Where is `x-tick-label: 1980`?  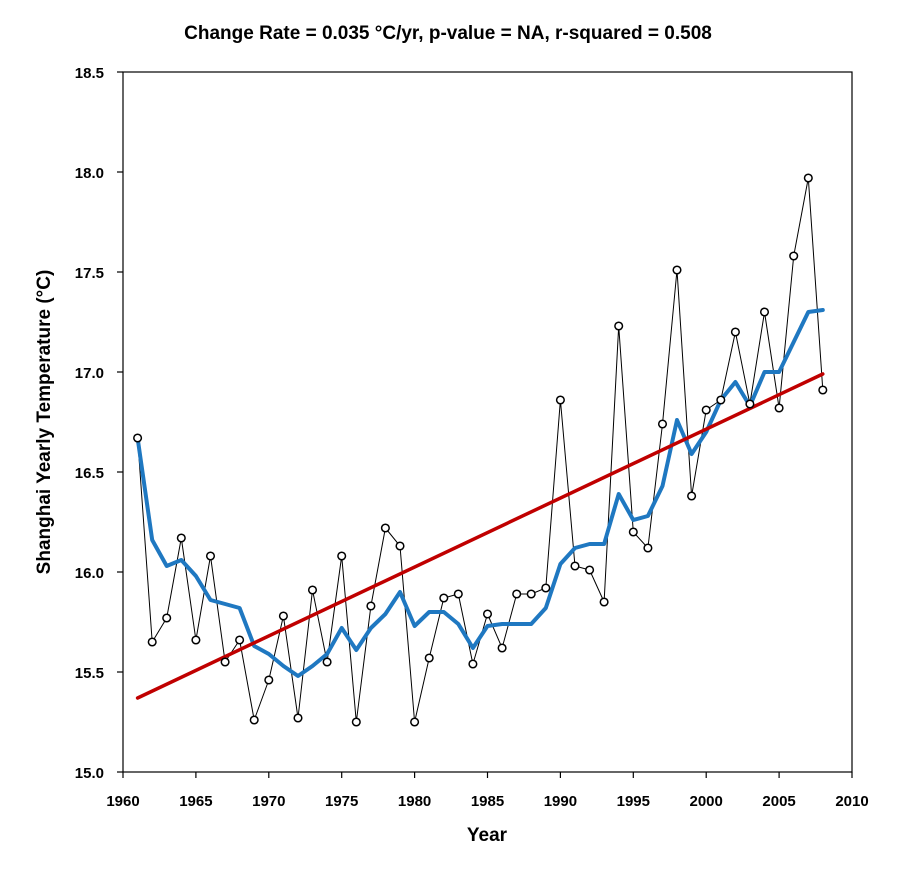 x-tick-label: 1980 is located at coordinates (414, 801).